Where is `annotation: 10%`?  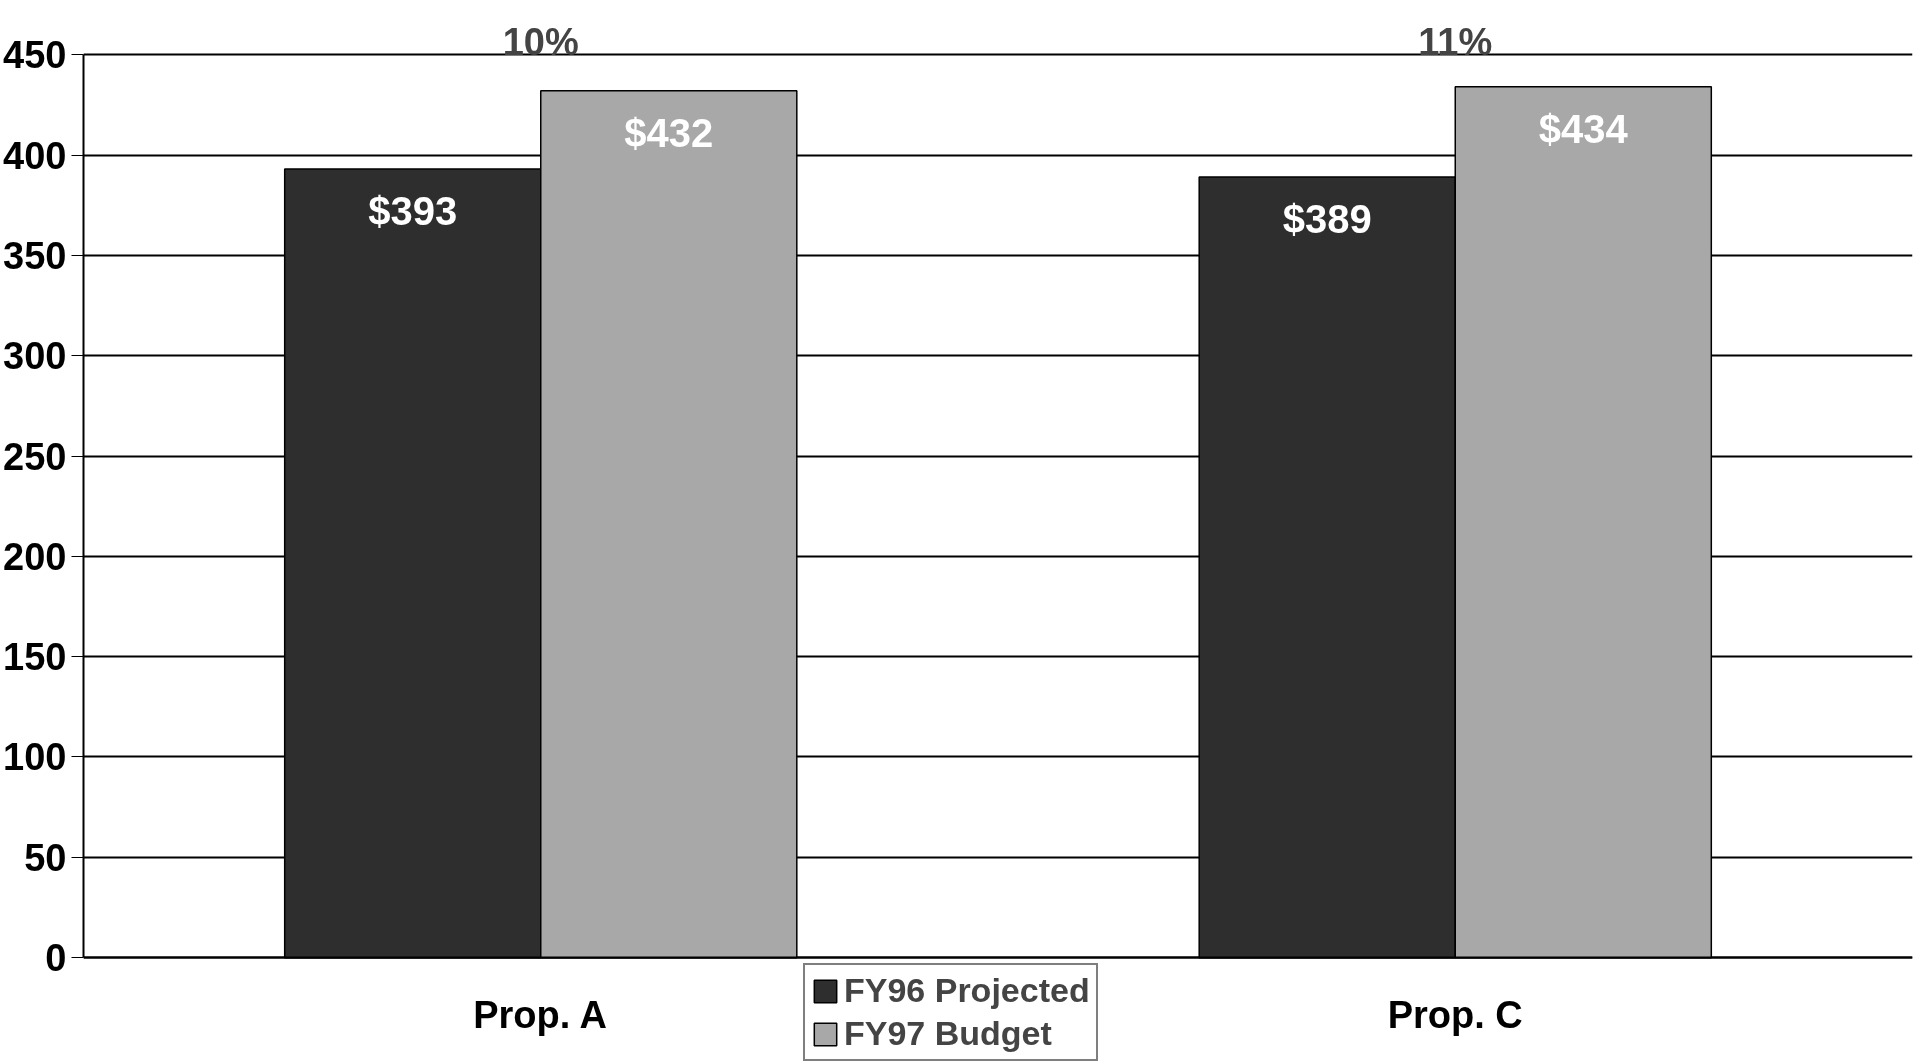
annotation: 10% is located at coordinates (540, 41).